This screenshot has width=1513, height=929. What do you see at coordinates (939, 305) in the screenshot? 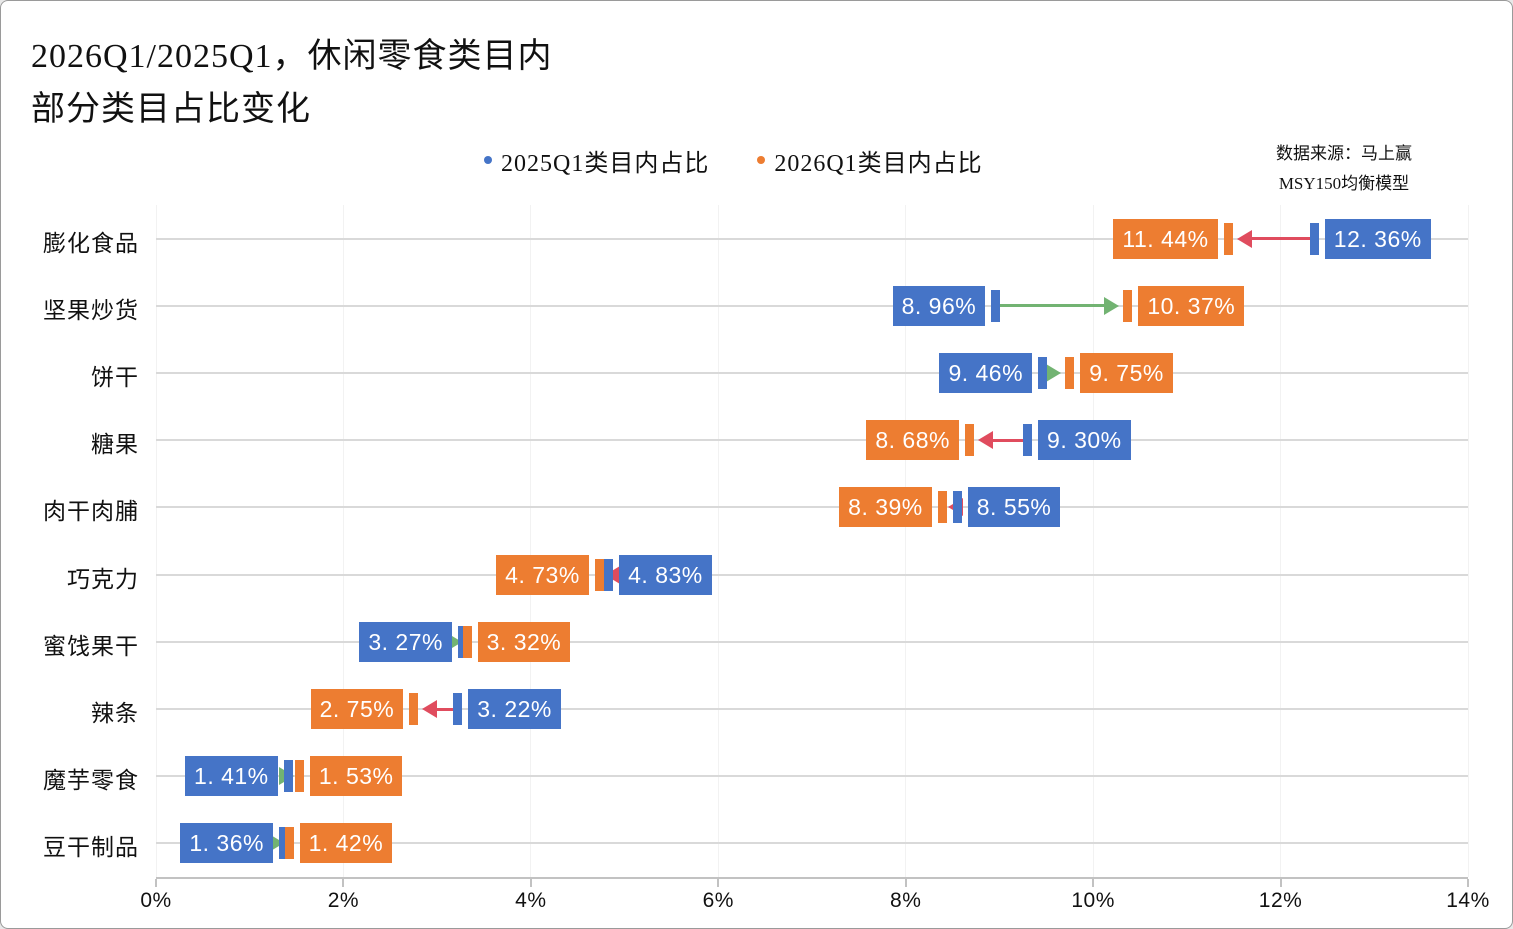
I see `value-label-2025: 8. 96%` at bounding box center [939, 305].